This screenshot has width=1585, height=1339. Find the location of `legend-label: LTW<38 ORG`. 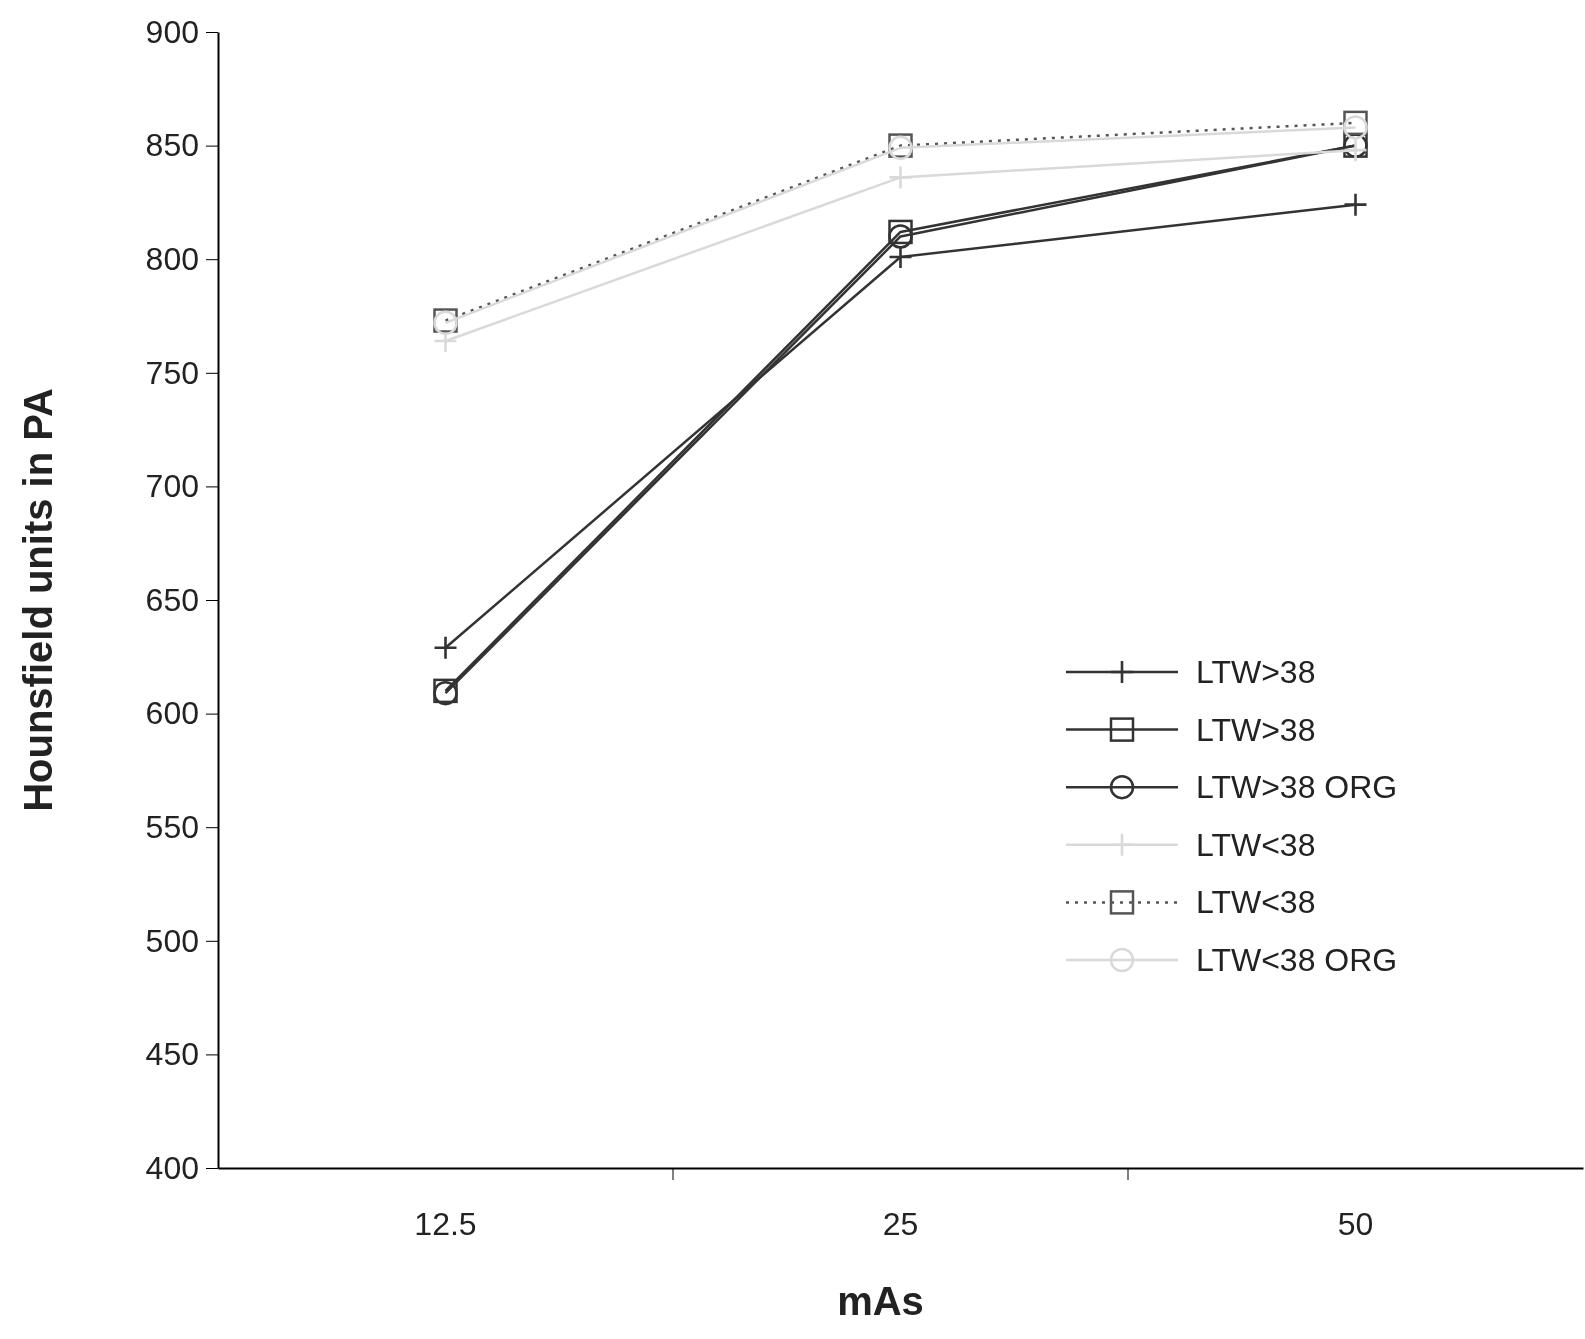

legend-label: LTW<38 ORG is located at coordinates (1297, 960).